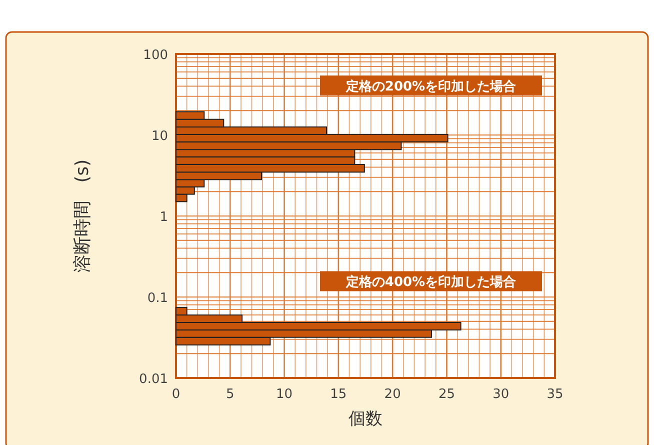 The height and width of the screenshot is (445, 654). Describe the element at coordinates (446, 394) in the screenshot. I see `x-tick-label: 25` at that location.